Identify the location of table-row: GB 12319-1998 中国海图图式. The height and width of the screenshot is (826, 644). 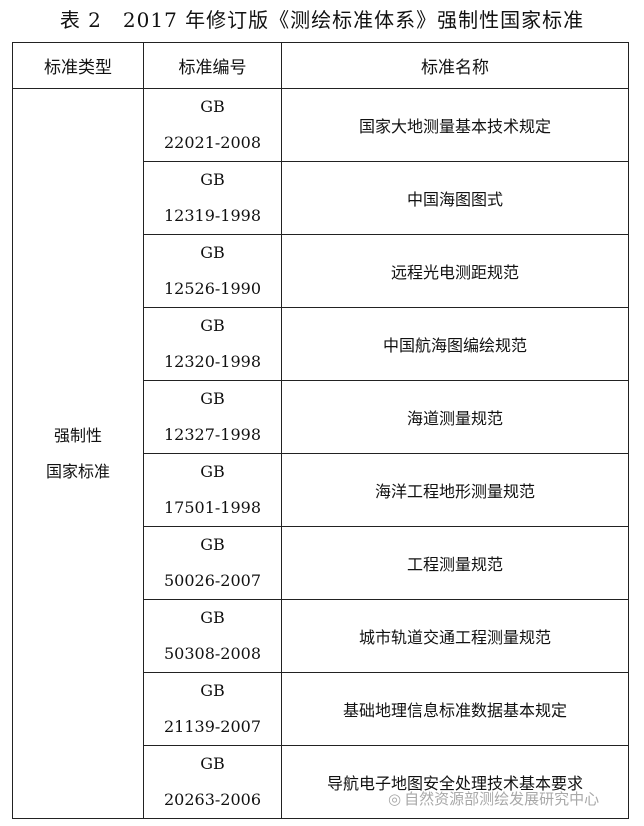
(321, 198).